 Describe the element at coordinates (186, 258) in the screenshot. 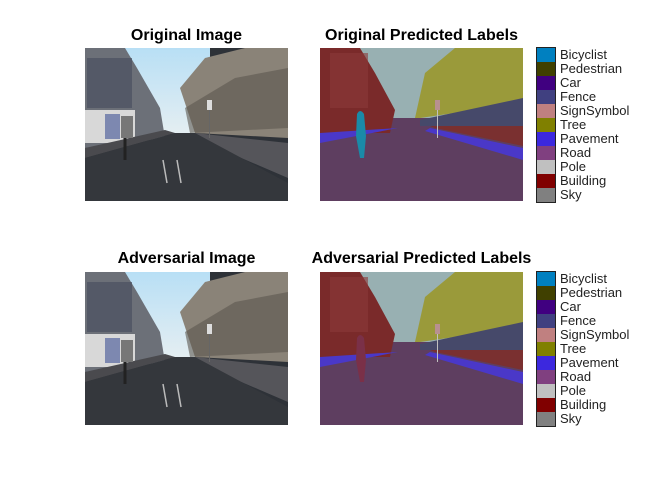

I see `title-adversarial-image: Adversarial Image` at that location.